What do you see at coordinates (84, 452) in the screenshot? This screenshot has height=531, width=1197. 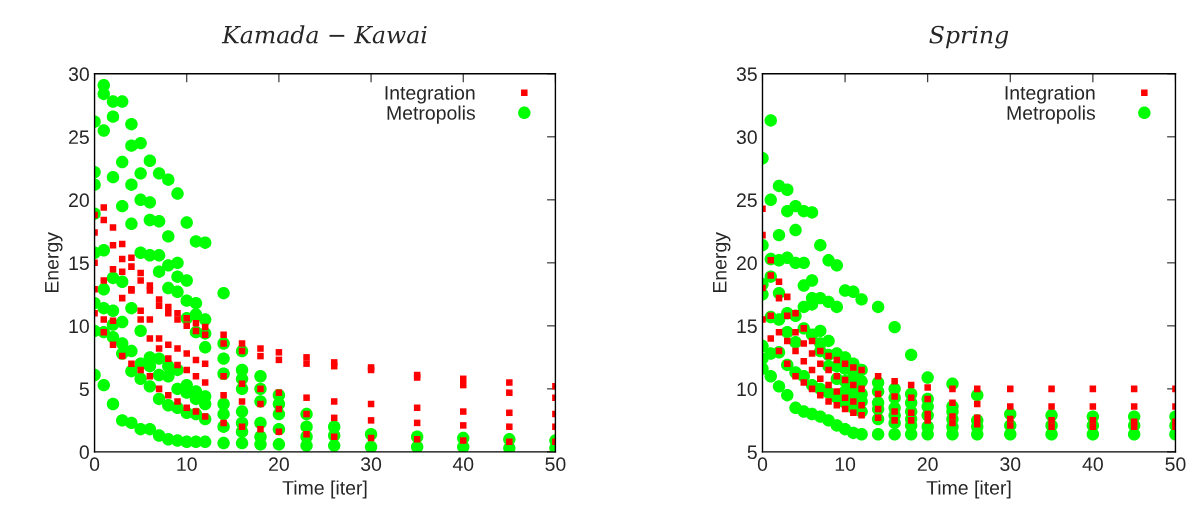 I see `y-tick-label: 0` at bounding box center [84, 452].